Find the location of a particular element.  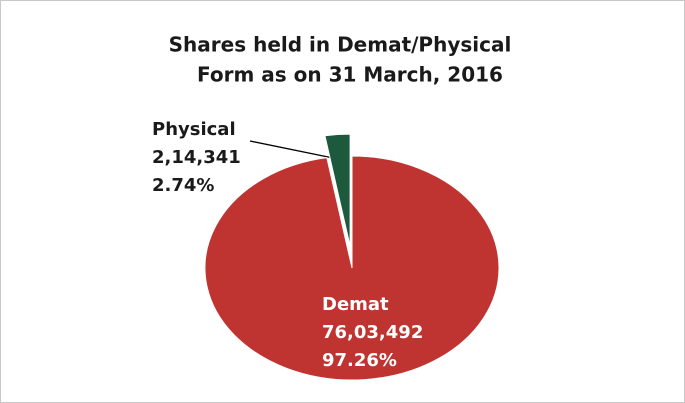

slice-count: 76,03,492 is located at coordinates (372, 332).